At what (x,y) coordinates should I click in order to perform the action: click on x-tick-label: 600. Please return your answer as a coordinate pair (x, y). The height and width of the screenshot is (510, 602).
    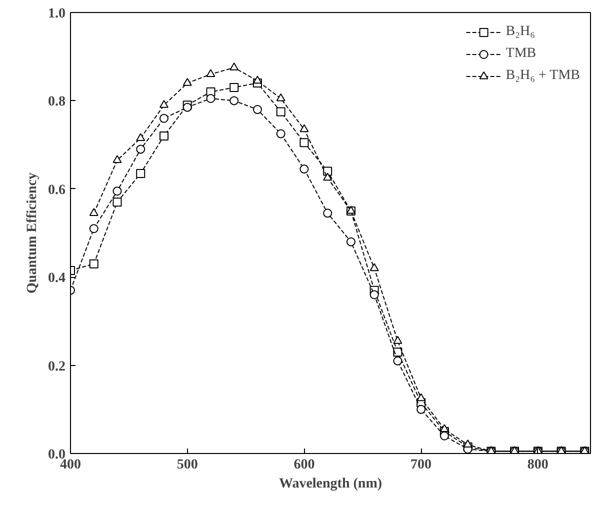
    Looking at the image, I should click on (304, 465).